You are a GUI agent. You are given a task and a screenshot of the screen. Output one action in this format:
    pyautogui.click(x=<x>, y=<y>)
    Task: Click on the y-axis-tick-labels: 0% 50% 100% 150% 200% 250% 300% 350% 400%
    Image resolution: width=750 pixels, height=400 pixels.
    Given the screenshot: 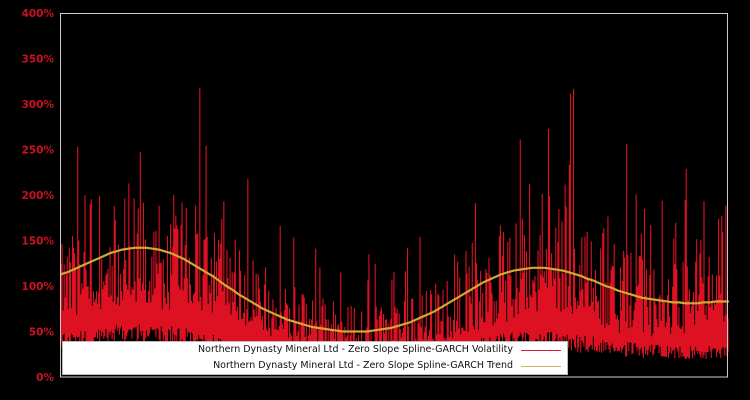 What is the action you would take?
    pyautogui.click(x=38, y=196)
    